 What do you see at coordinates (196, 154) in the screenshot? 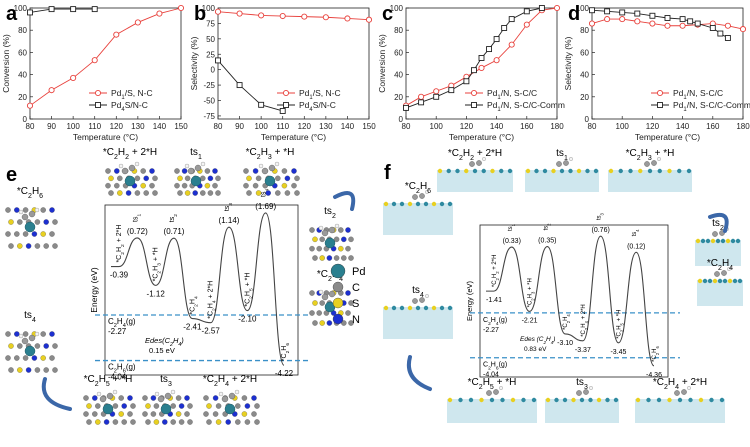
I see `species-label: ts1` at bounding box center [196, 154].